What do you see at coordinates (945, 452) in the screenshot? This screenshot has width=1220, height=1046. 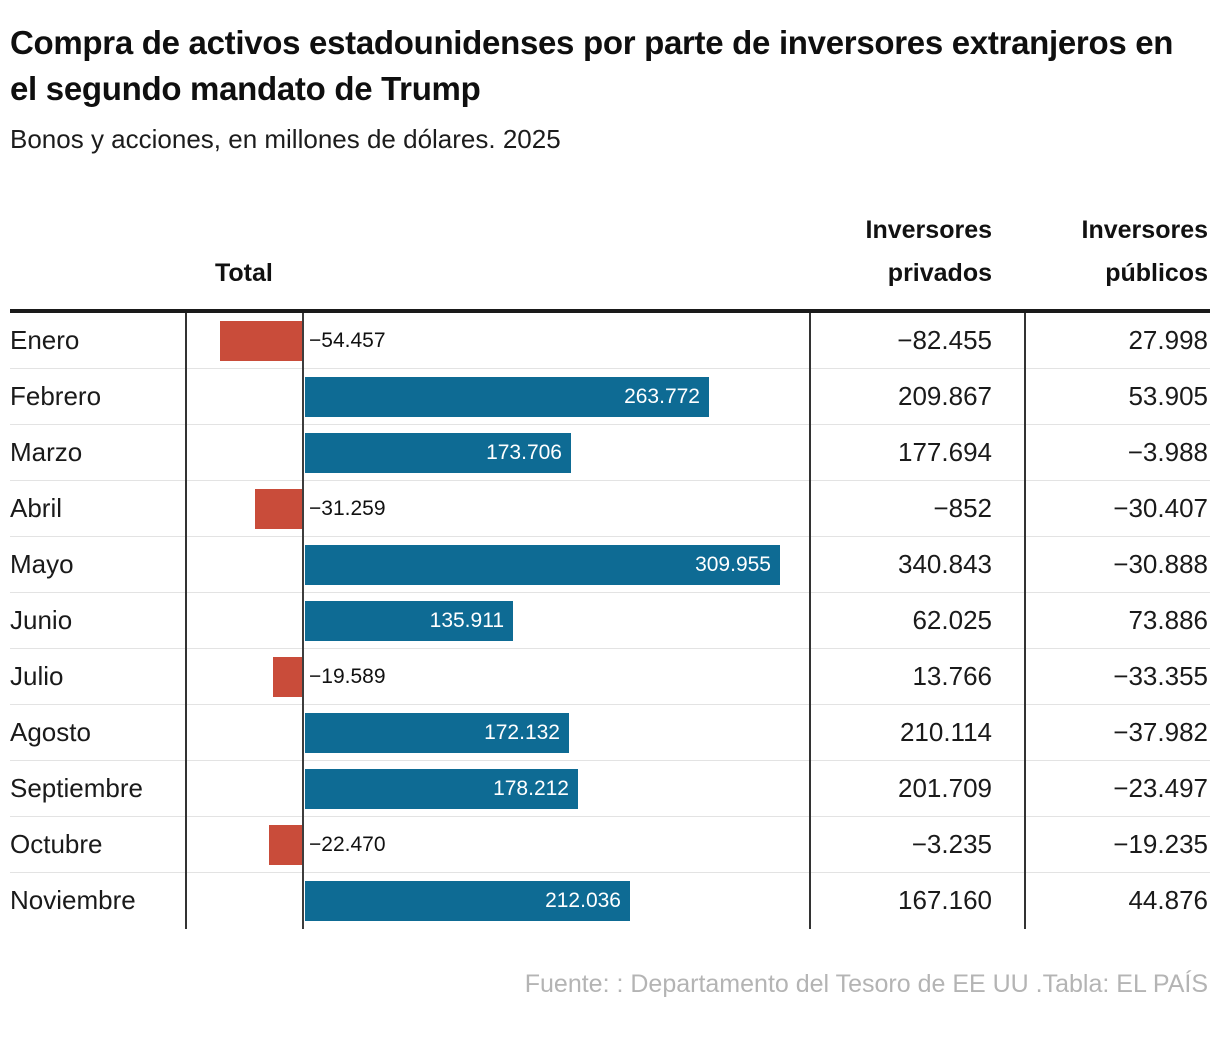 I see `private-value: 177.694` at bounding box center [945, 452].